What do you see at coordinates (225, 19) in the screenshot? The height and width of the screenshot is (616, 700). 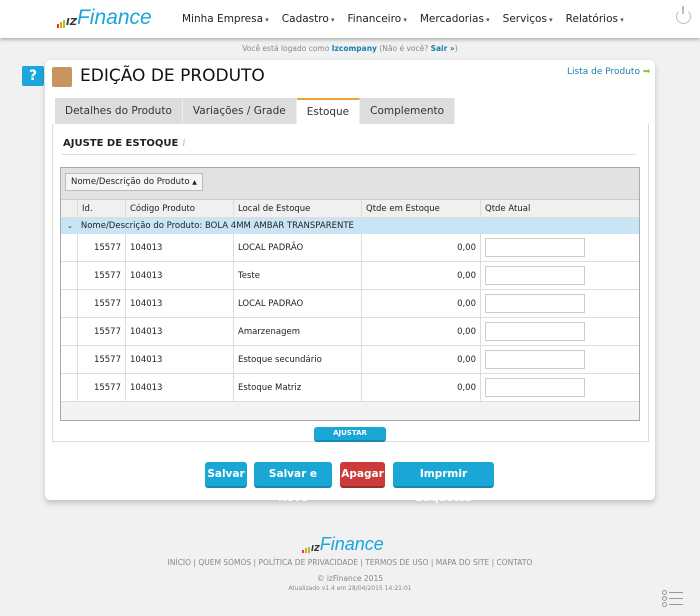 I see `menu-minha-empresa: Minha Empresa` at bounding box center [225, 19].